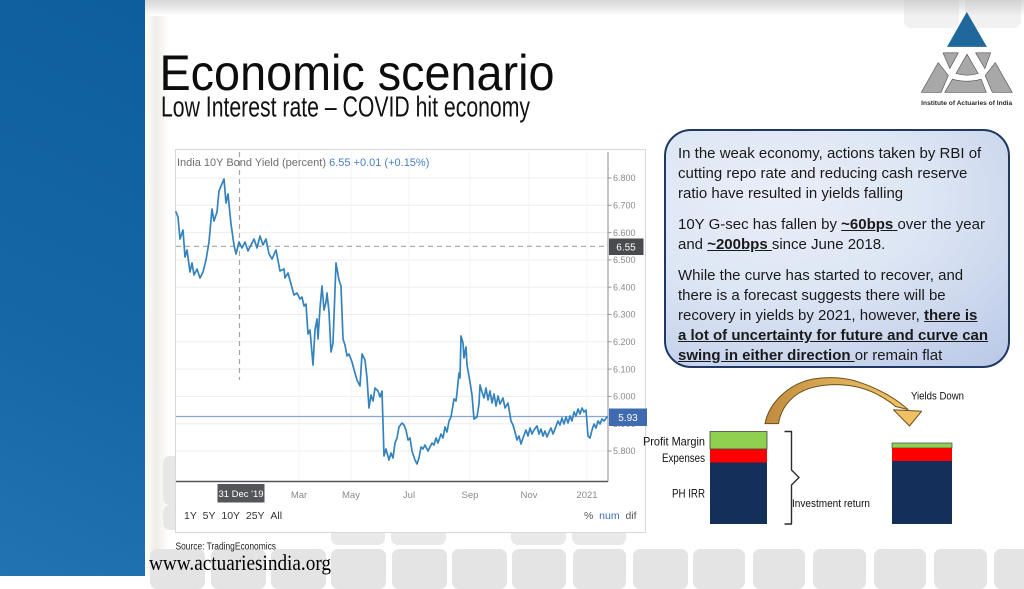  What do you see at coordinates (233, 516) in the screenshot?
I see `svg-text: 1Y 5Y 10Y 25Y All` at bounding box center [233, 516].